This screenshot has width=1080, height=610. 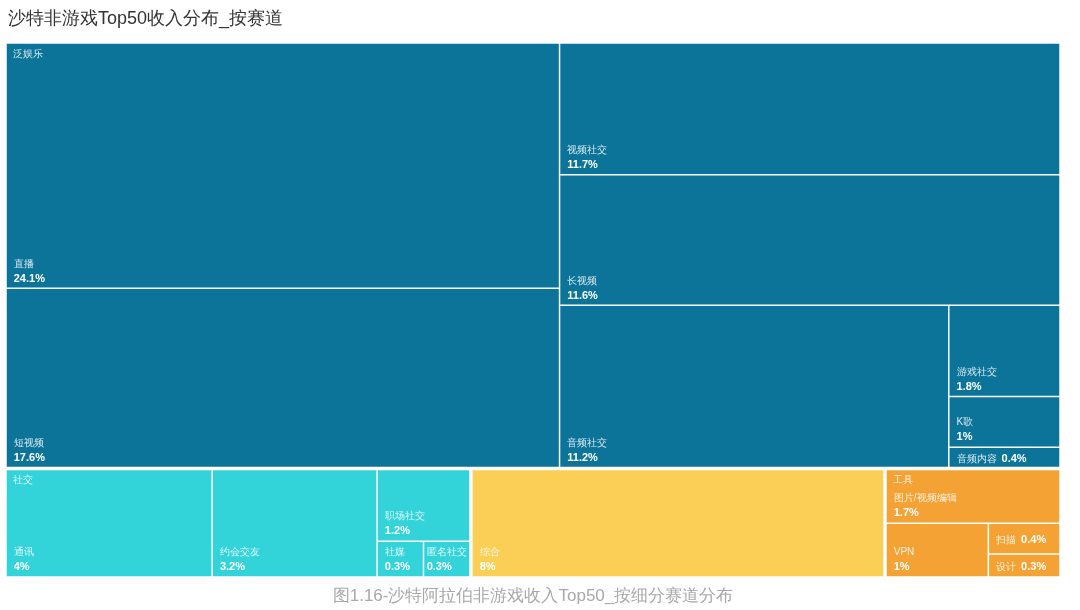 What do you see at coordinates (23, 552) in the screenshot?
I see `category-label: 通讯` at bounding box center [23, 552].